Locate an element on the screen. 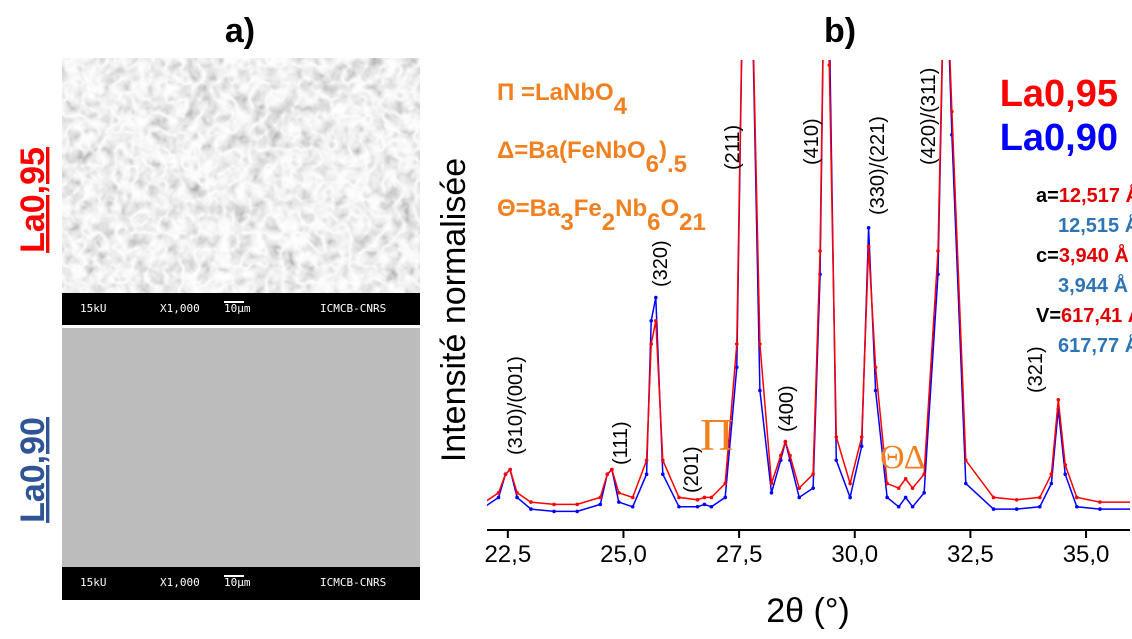  formula: Π =LaNbO is located at coordinates (555, 92).